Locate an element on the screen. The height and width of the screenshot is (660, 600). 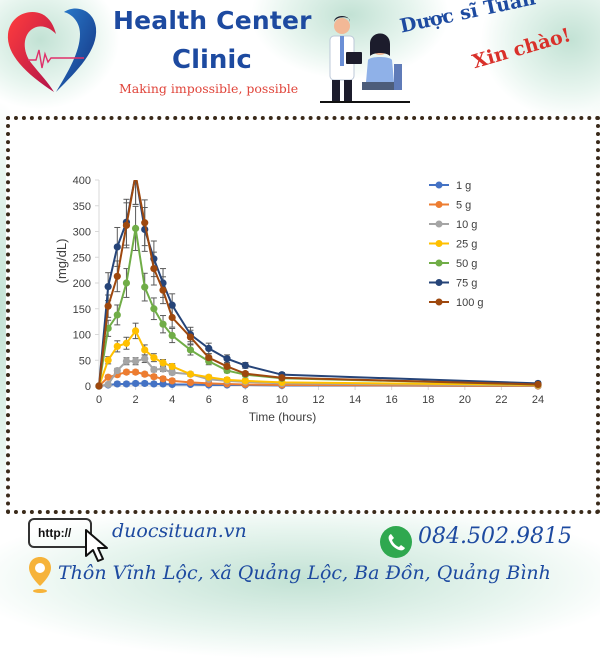
greeting-name: Dược sĩ Tuấn is located at coordinates (468, 19).